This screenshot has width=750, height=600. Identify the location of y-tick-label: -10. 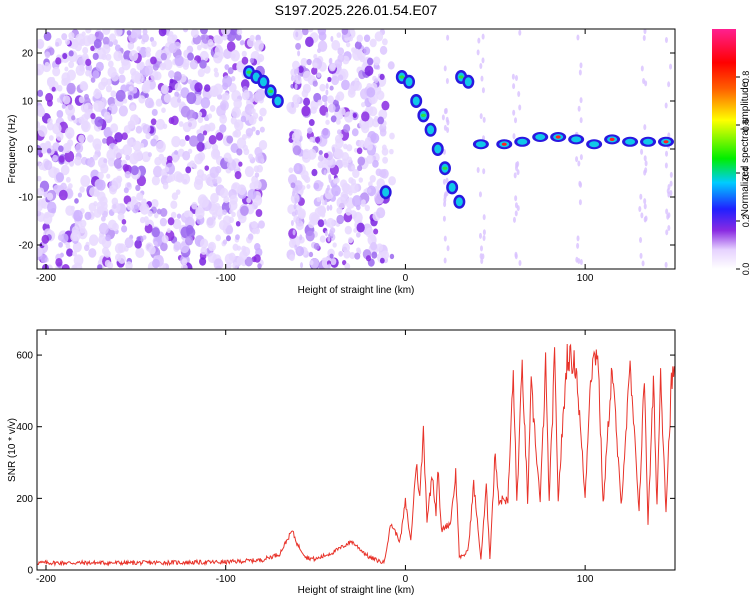
(26, 198).